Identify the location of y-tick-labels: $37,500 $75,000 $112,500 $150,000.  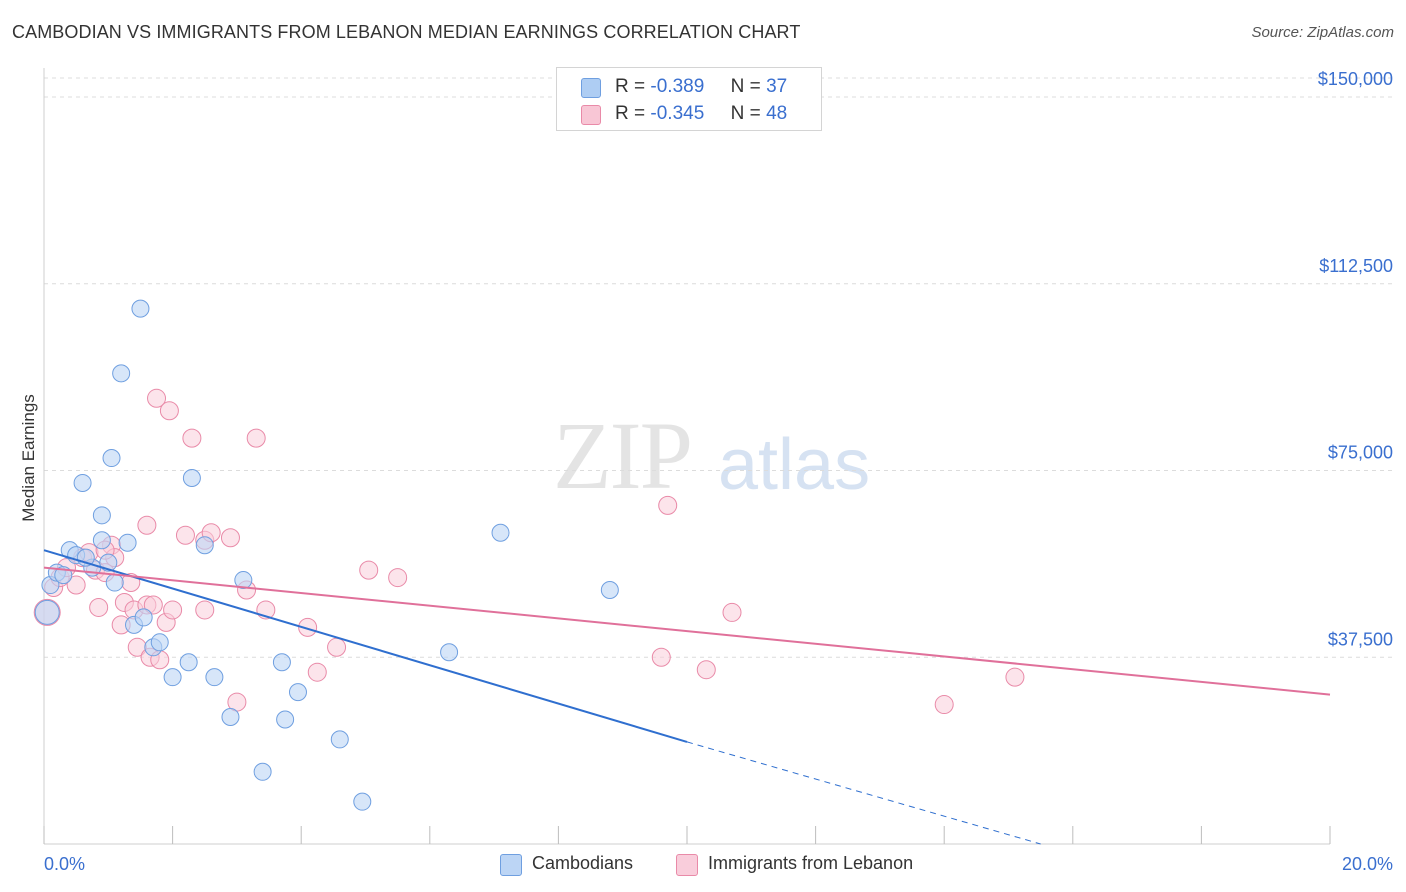
(1355, 359).